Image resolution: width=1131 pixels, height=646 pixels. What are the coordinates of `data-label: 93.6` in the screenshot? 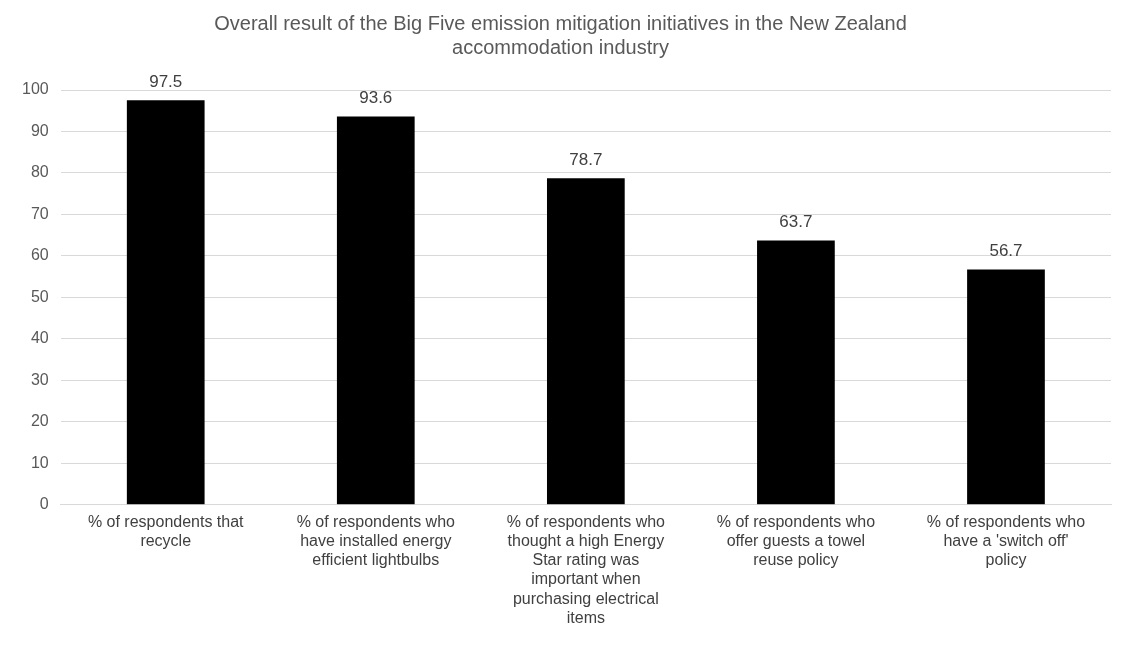 It's located at (376, 97).